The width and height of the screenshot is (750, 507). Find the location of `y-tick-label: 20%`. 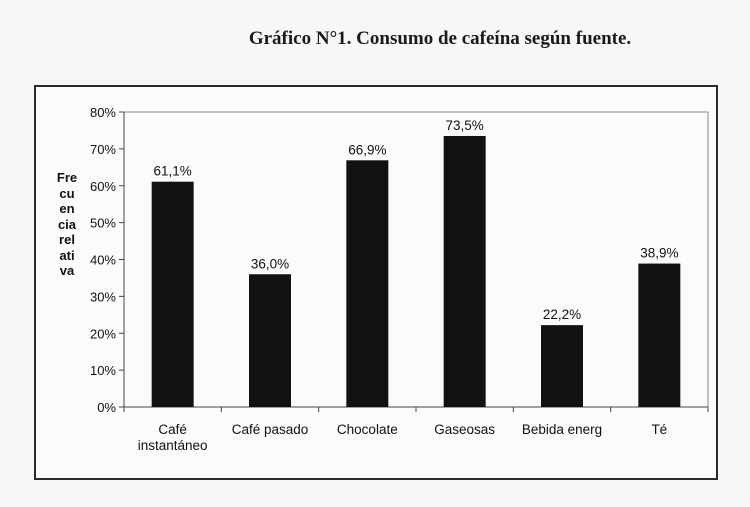

y-tick-label: 20% is located at coordinates (103, 333).